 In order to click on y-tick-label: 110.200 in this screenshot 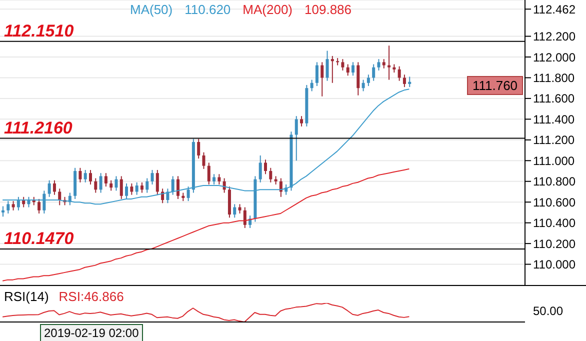, I will do `click(554, 243)`.